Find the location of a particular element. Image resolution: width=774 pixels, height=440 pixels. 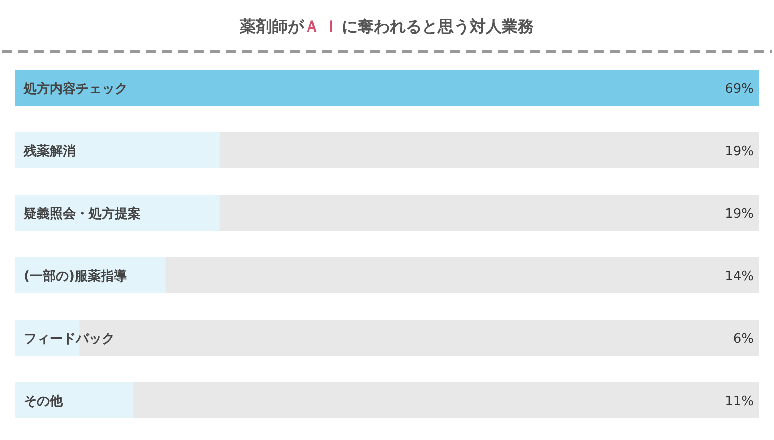

y-tick-label: 疑義照会・処方提案 is located at coordinates (82, 214).